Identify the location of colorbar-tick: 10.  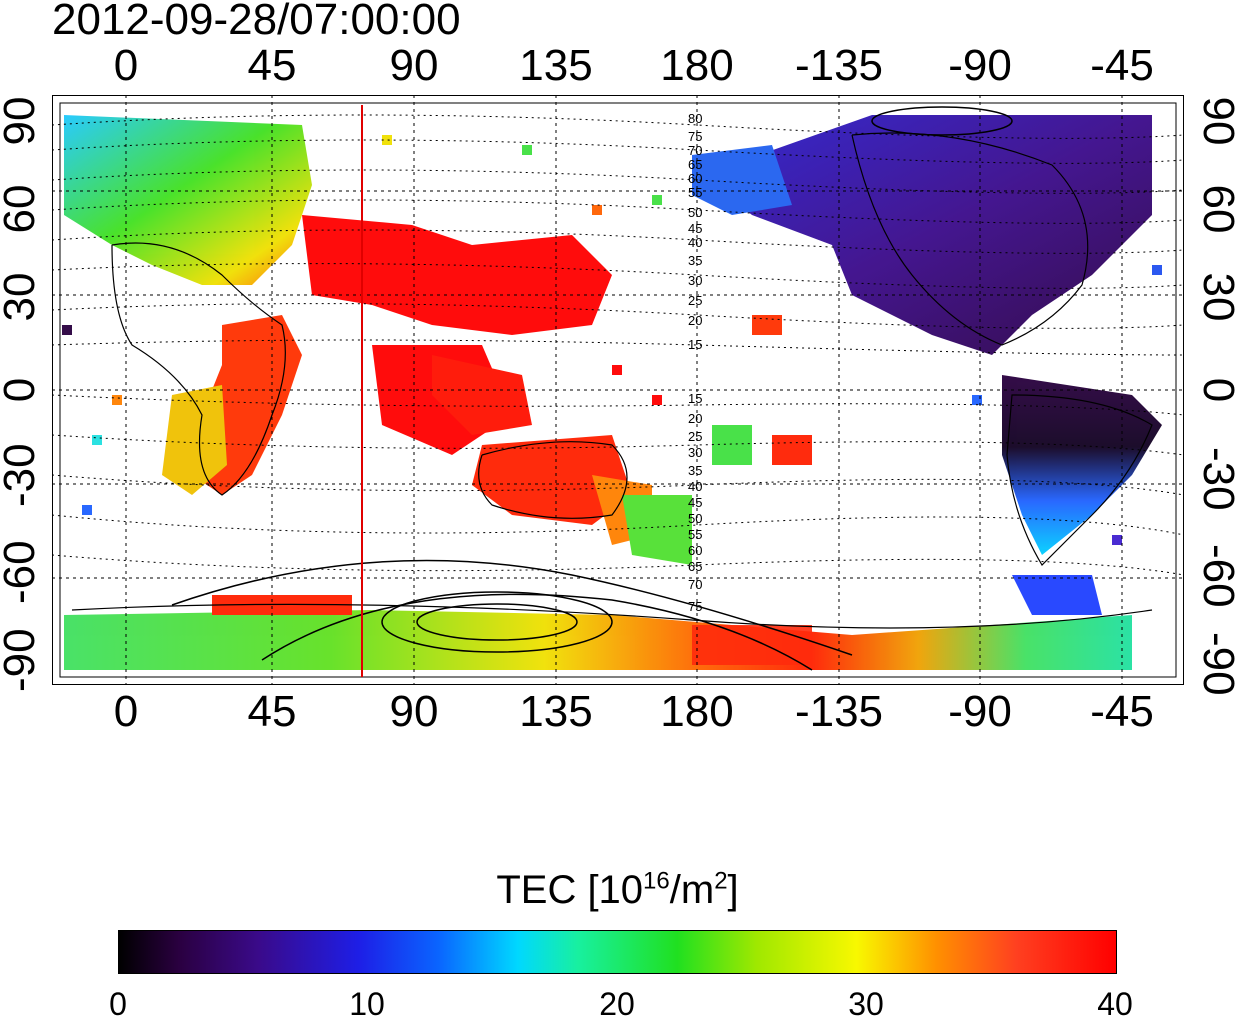
(367, 1004).